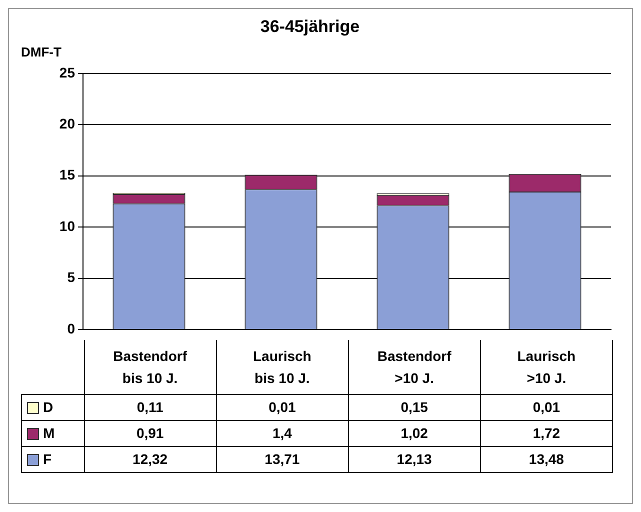 Image resolution: width=641 pixels, height=512 pixels. I want to click on y-tick-label: 5, so click(71, 277).